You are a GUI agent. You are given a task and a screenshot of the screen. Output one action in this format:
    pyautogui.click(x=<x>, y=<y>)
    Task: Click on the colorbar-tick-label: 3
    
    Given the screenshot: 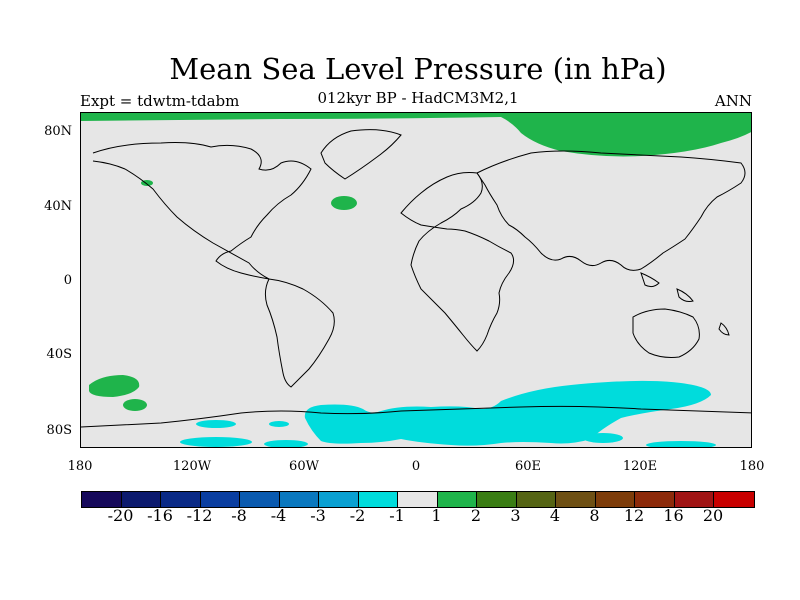 What is the action you would take?
    pyautogui.click(x=515, y=515)
    